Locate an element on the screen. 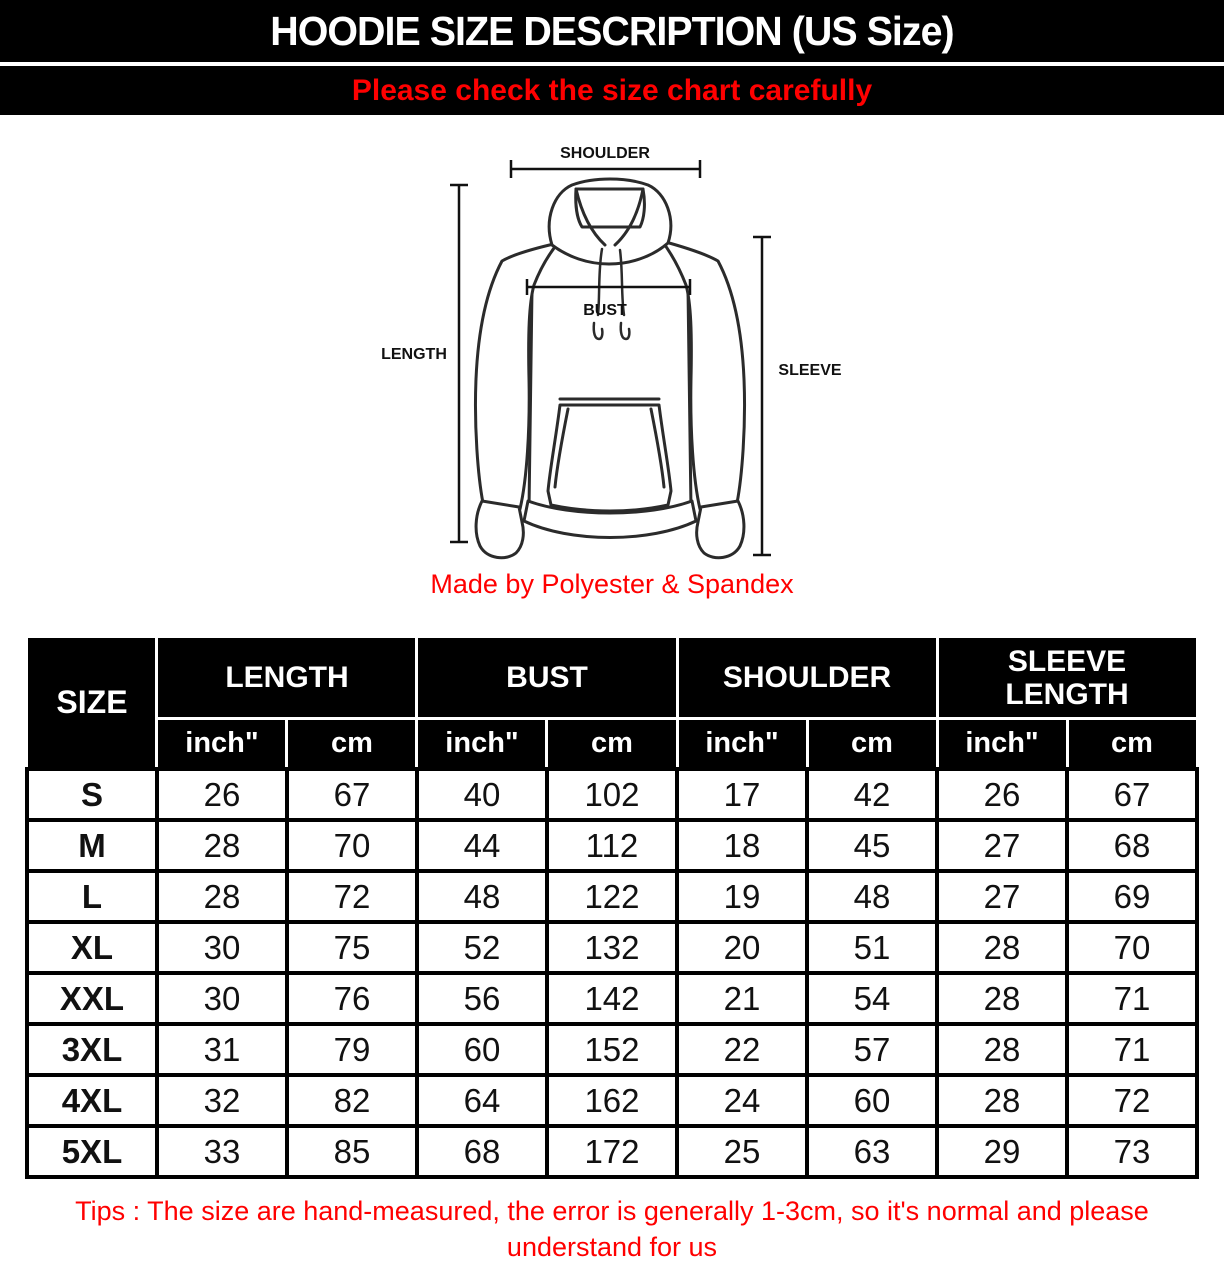 This screenshot has height=1273, width=1224. length-cm-value: 67 is located at coordinates (351, 794).